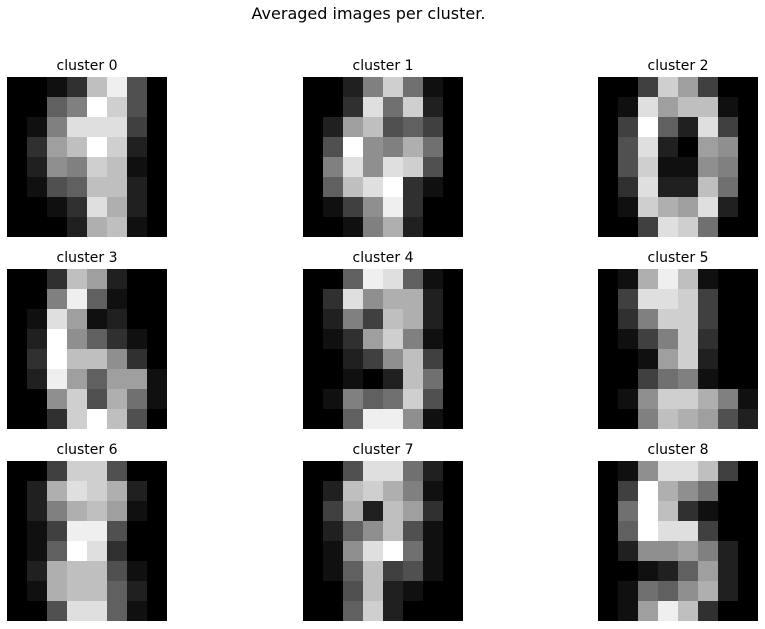 This screenshot has width=765, height=629. I want to click on cluster-title: cluster 0, so click(87, 66).